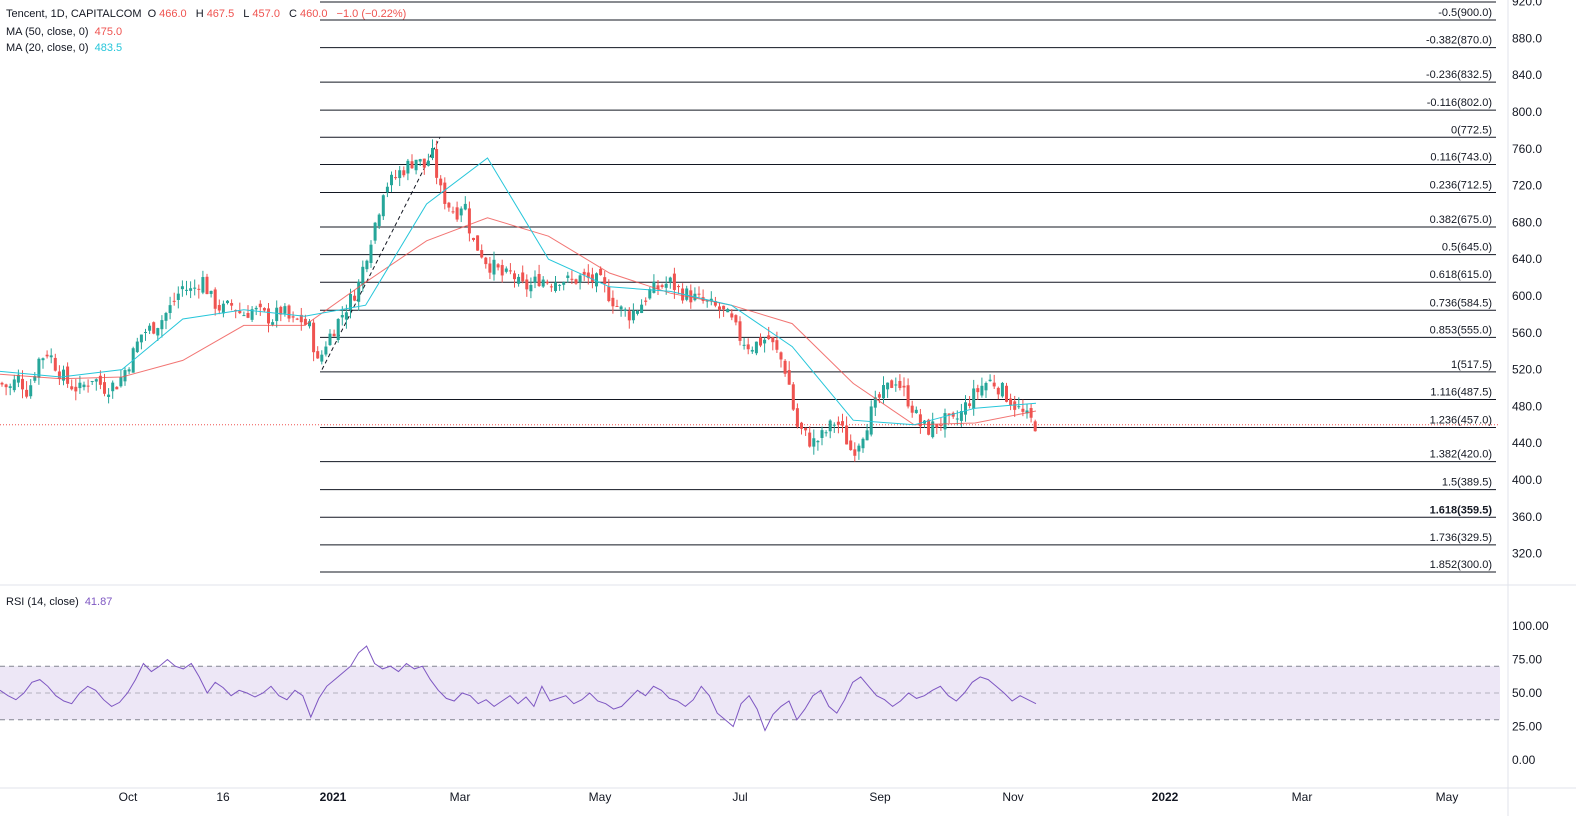 This screenshot has width=1576, height=816. I want to click on price-tick-label: 360.0, so click(1527, 517).